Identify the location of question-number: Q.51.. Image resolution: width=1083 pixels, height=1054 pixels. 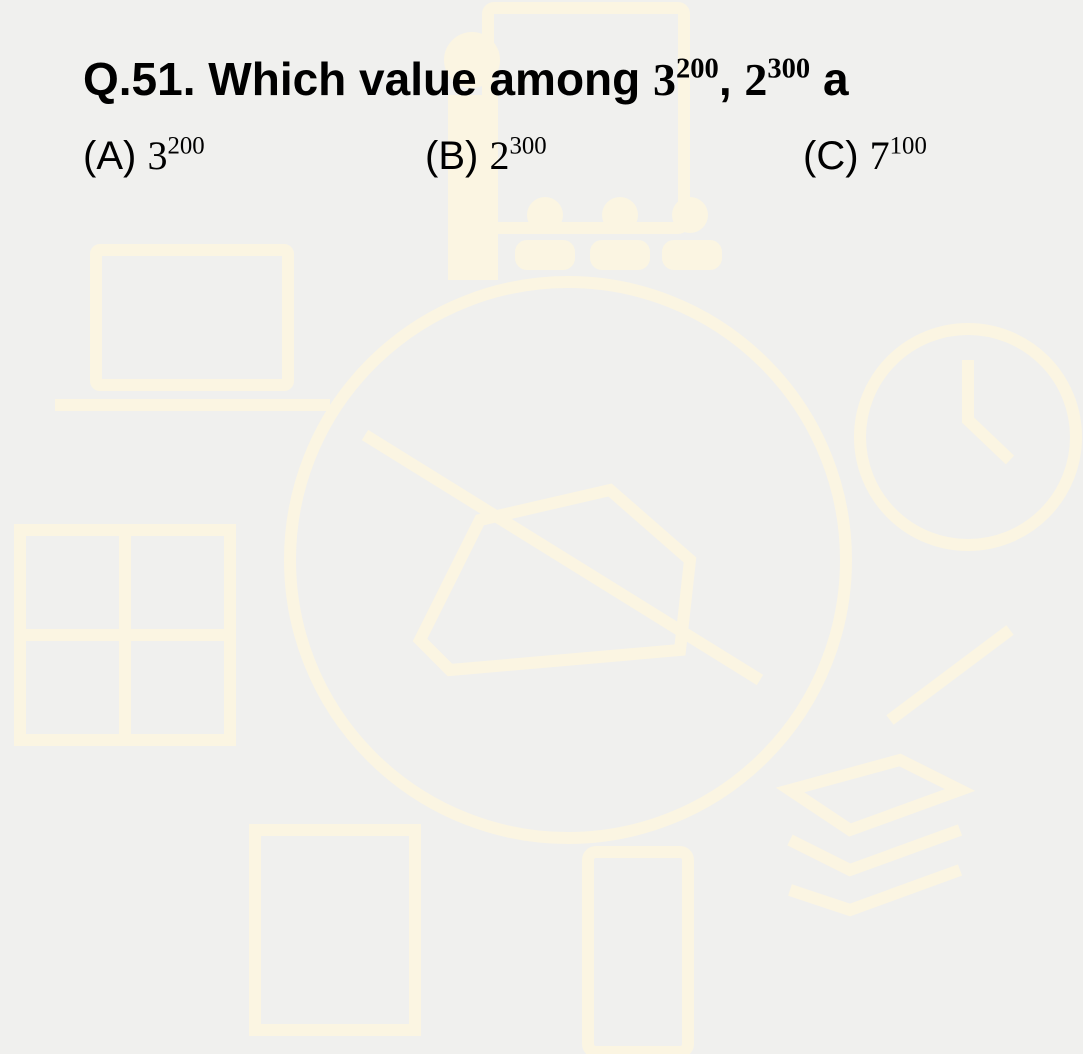
(139, 79).